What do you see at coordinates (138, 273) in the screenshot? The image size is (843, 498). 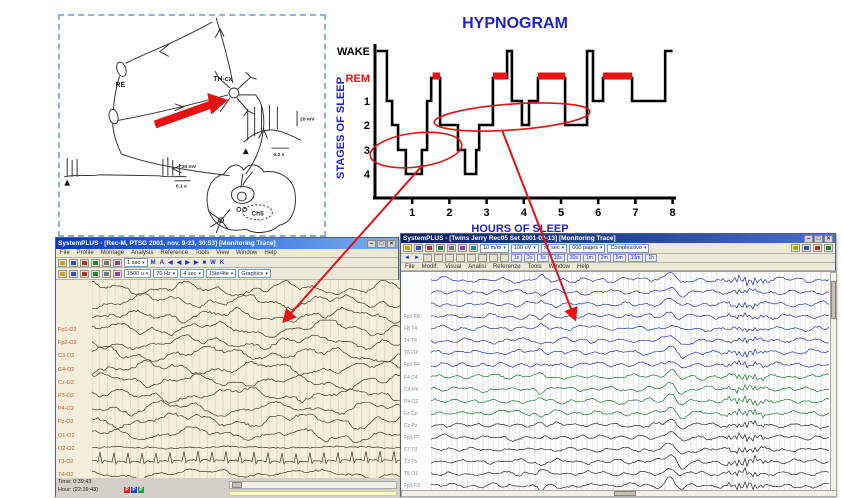 I see `setting-combo-0: 1500 u ▾` at bounding box center [138, 273].